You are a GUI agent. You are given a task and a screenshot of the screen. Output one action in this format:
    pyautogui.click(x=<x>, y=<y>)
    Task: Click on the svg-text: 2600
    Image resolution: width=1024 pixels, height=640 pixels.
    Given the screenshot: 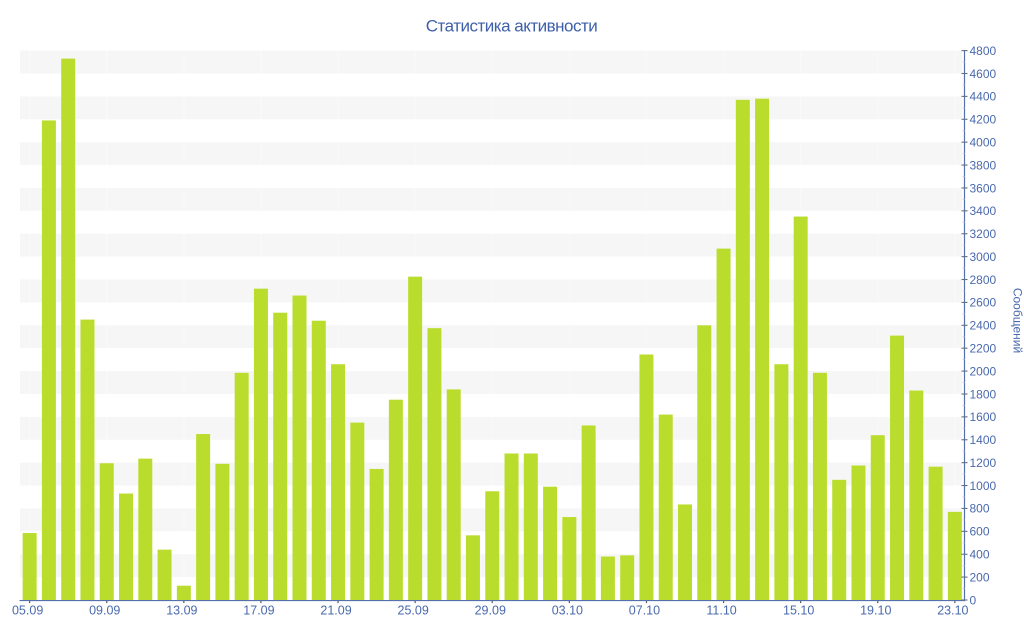 What is the action you would take?
    pyautogui.click(x=983, y=303)
    